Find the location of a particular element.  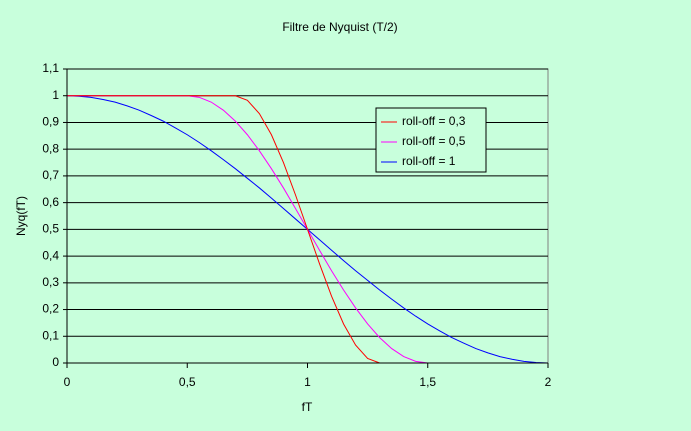

y-tick-label: 0,1 is located at coordinates (50, 335).